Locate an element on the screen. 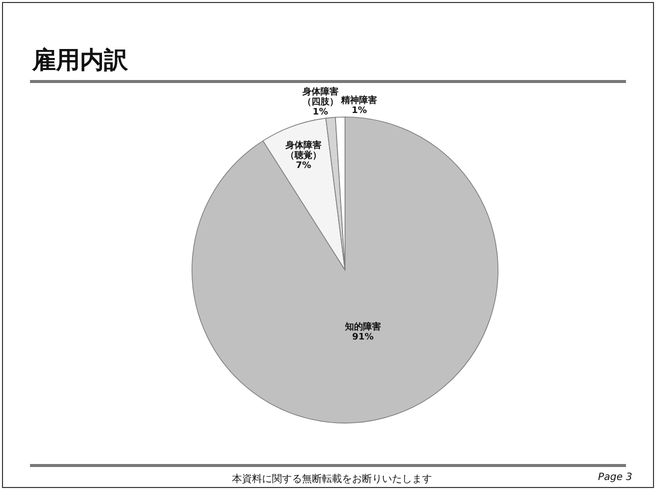  data-label: 7% is located at coordinates (304, 165).